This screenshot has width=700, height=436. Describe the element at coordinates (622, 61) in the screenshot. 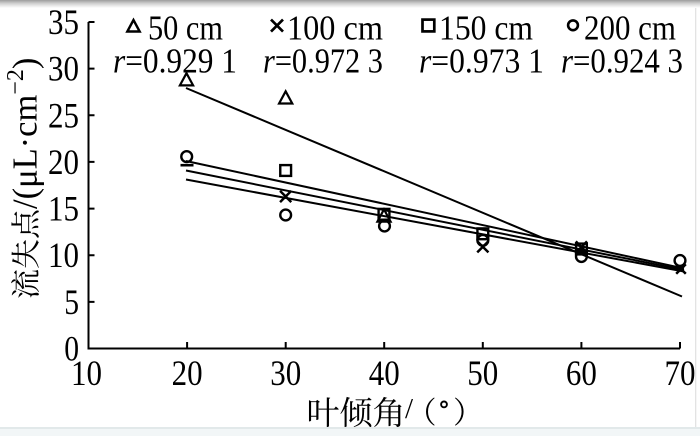

I see `svg-text: r=0.924 3` at that location.